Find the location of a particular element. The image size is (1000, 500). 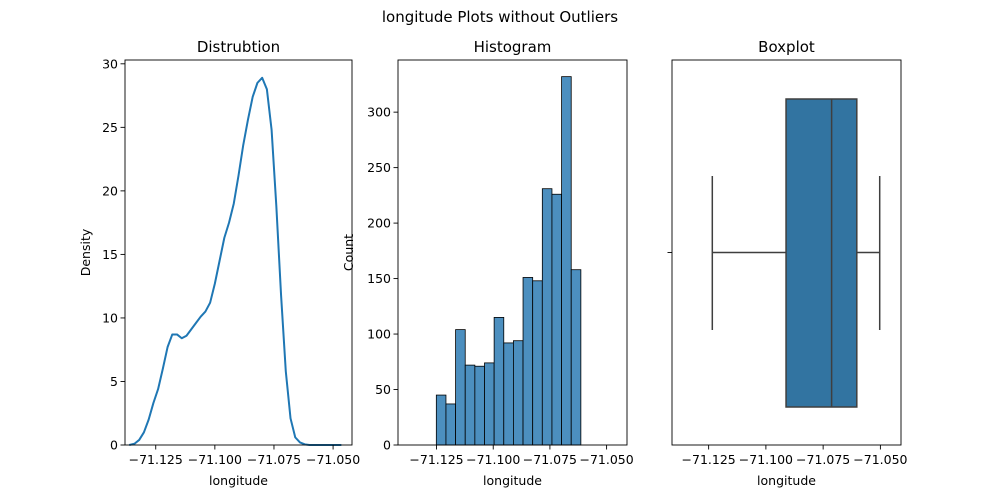

boxplot-title: Boxplot is located at coordinates (786, 47).